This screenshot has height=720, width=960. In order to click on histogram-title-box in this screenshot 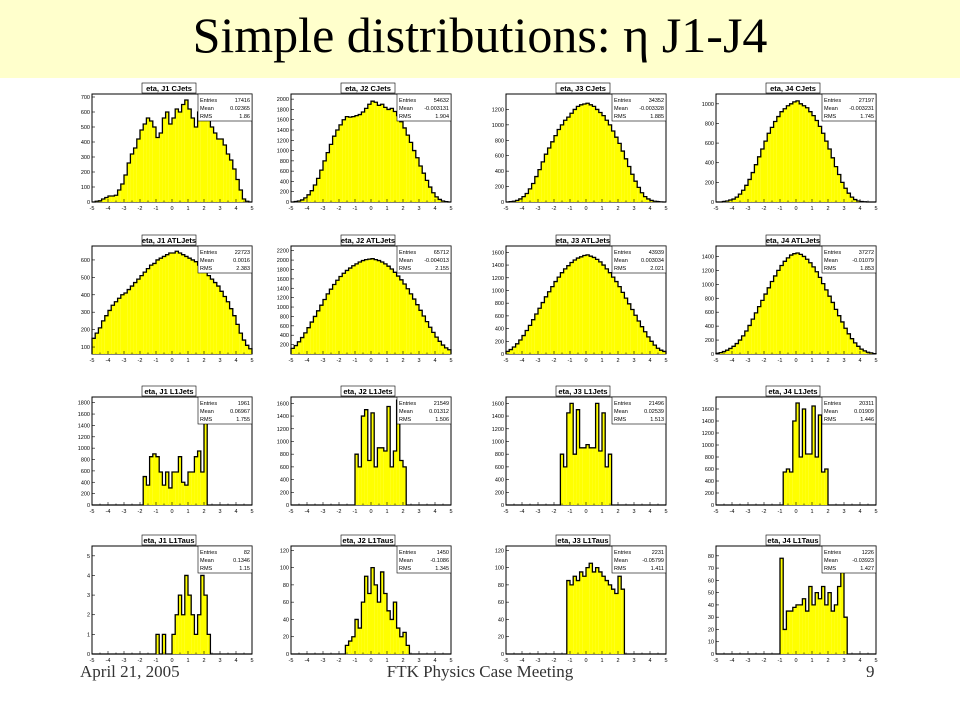, I will do `click(368, 240)`.